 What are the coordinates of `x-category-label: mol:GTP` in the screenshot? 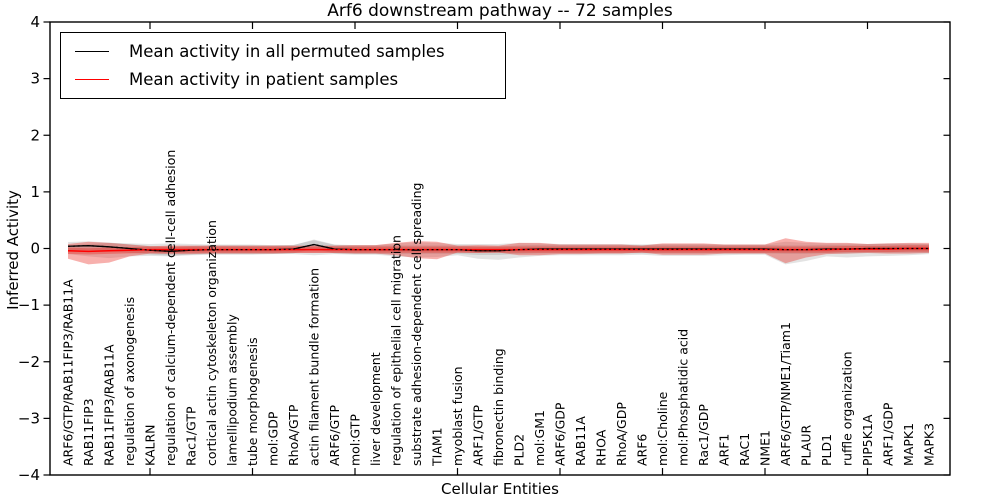 It's located at (355, 440).